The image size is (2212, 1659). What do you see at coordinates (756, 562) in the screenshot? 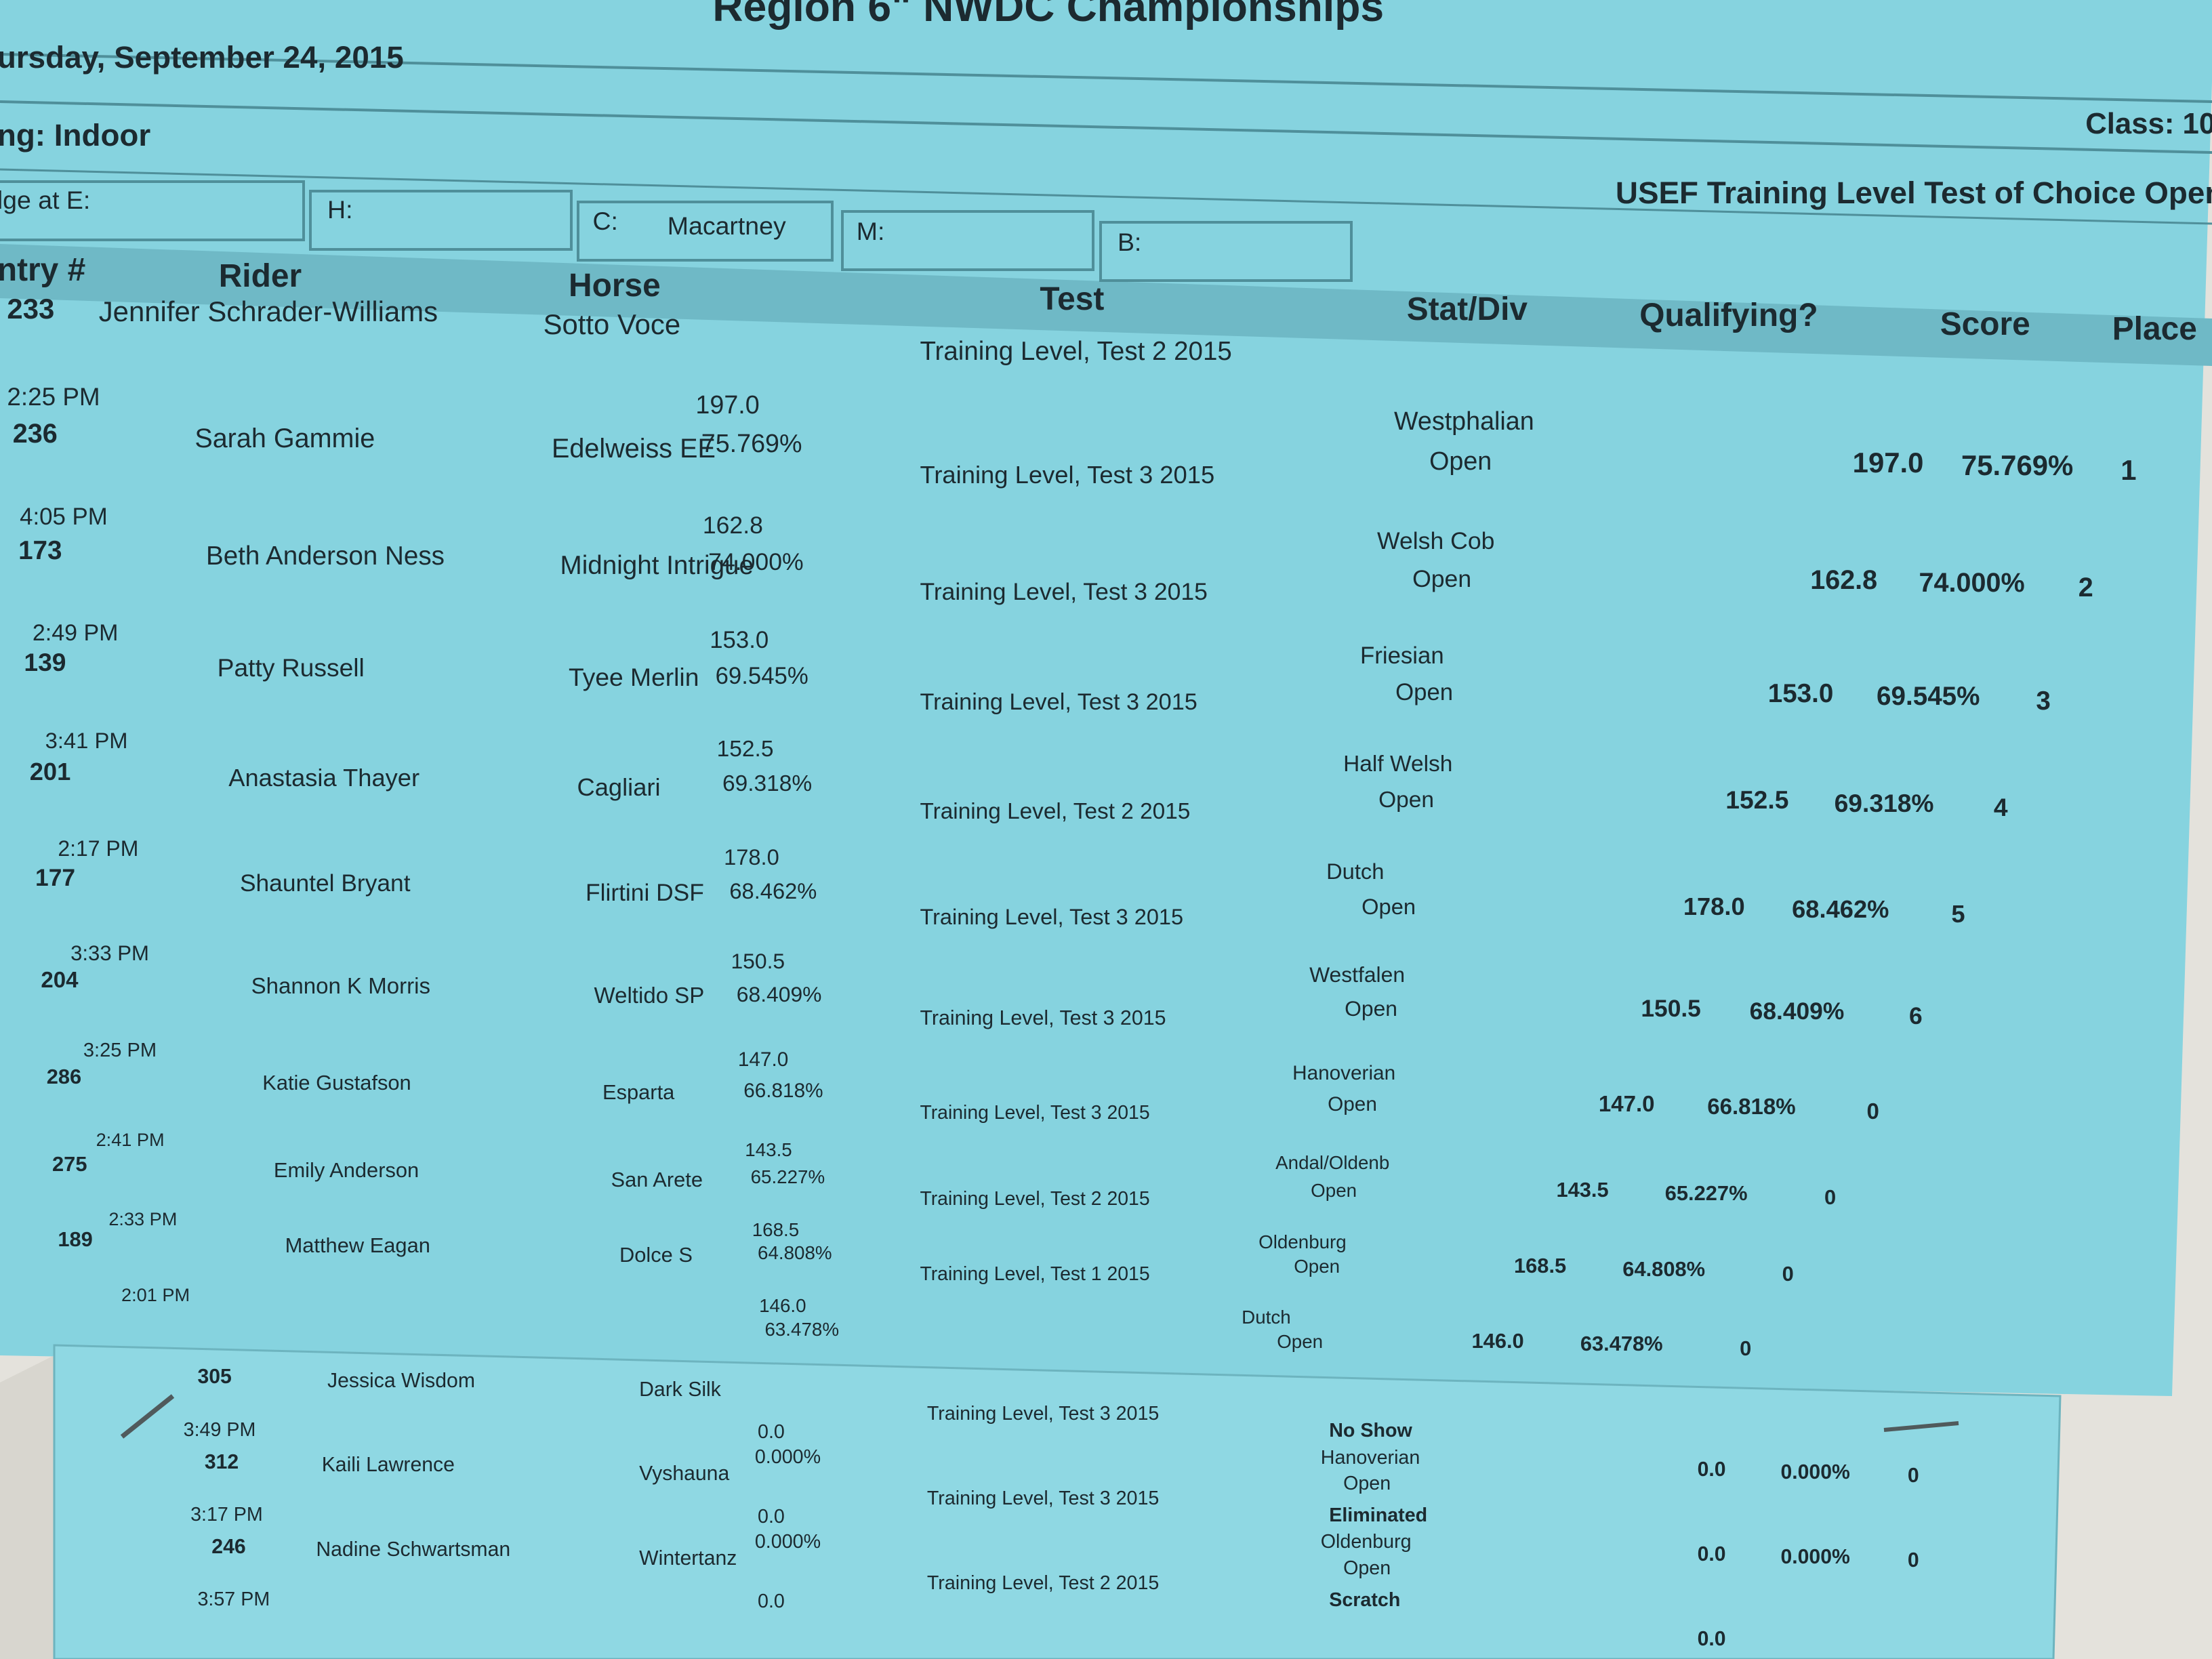
I see `percent: 74.000%` at bounding box center [756, 562].